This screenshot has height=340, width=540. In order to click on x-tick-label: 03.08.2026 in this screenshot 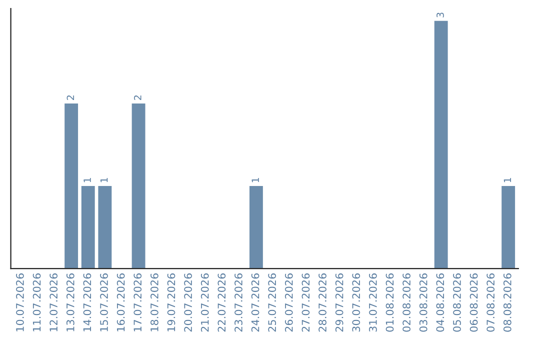, I will do `click(423, 302)`.